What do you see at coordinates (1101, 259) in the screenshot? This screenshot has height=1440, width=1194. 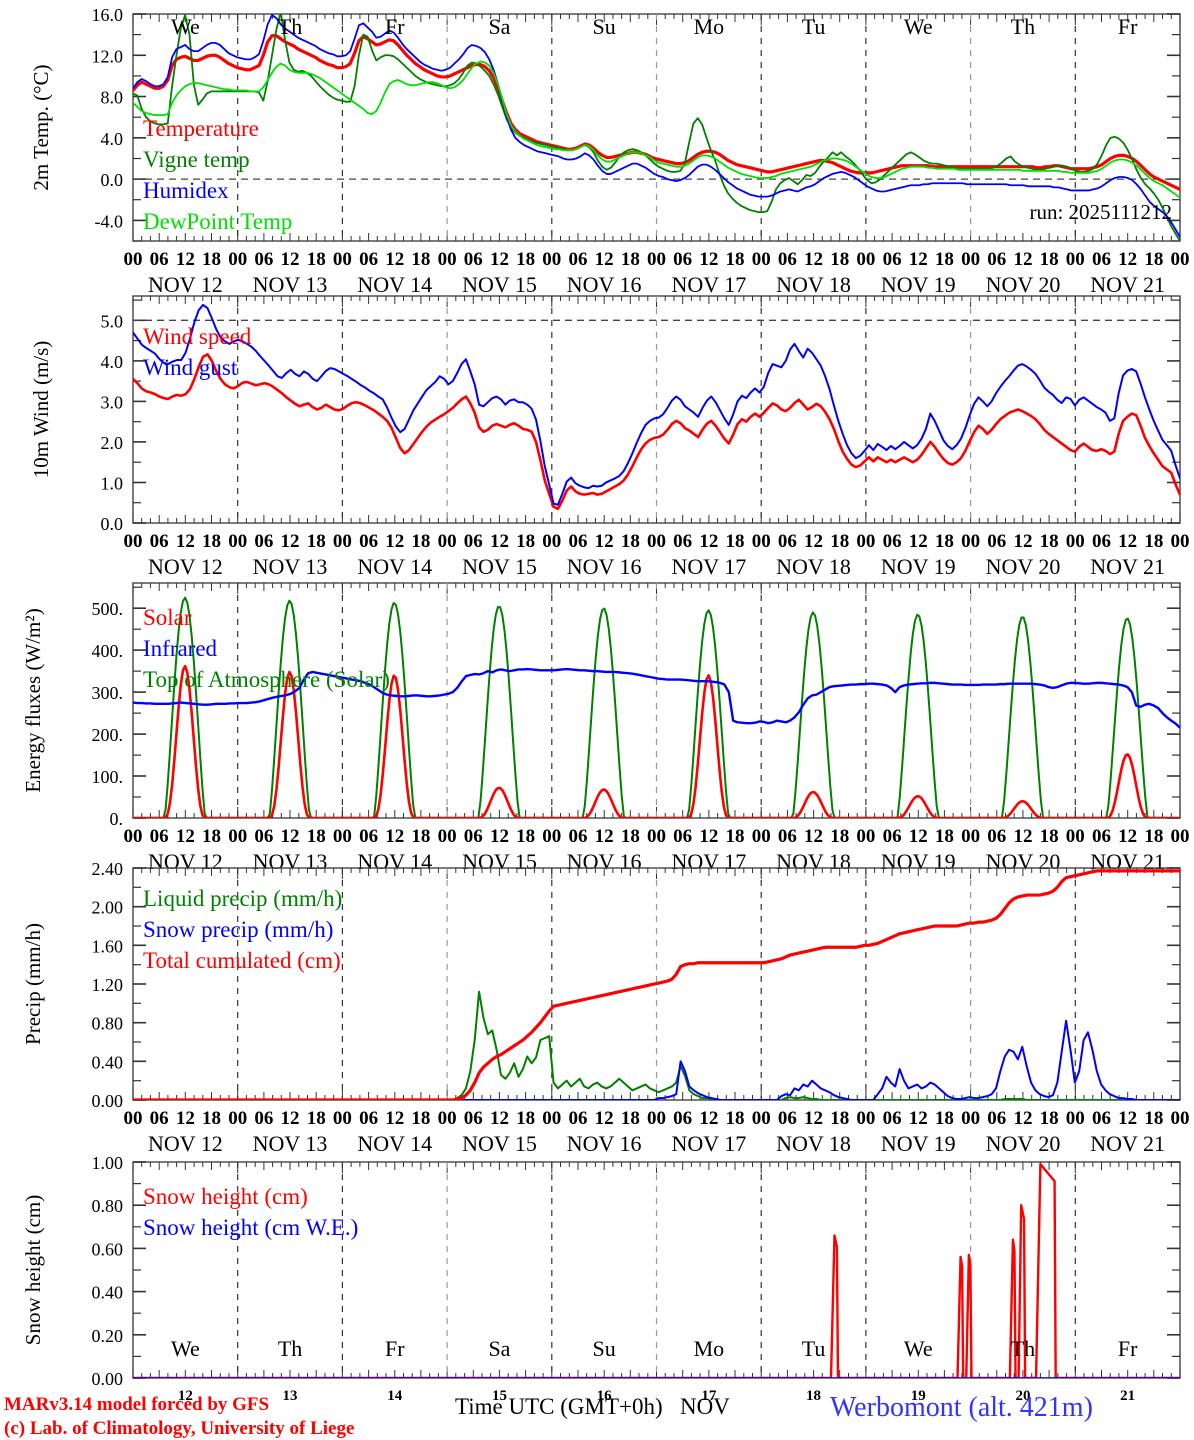 I see `xtick-hour-temperature-9-1: 06` at bounding box center [1101, 259].